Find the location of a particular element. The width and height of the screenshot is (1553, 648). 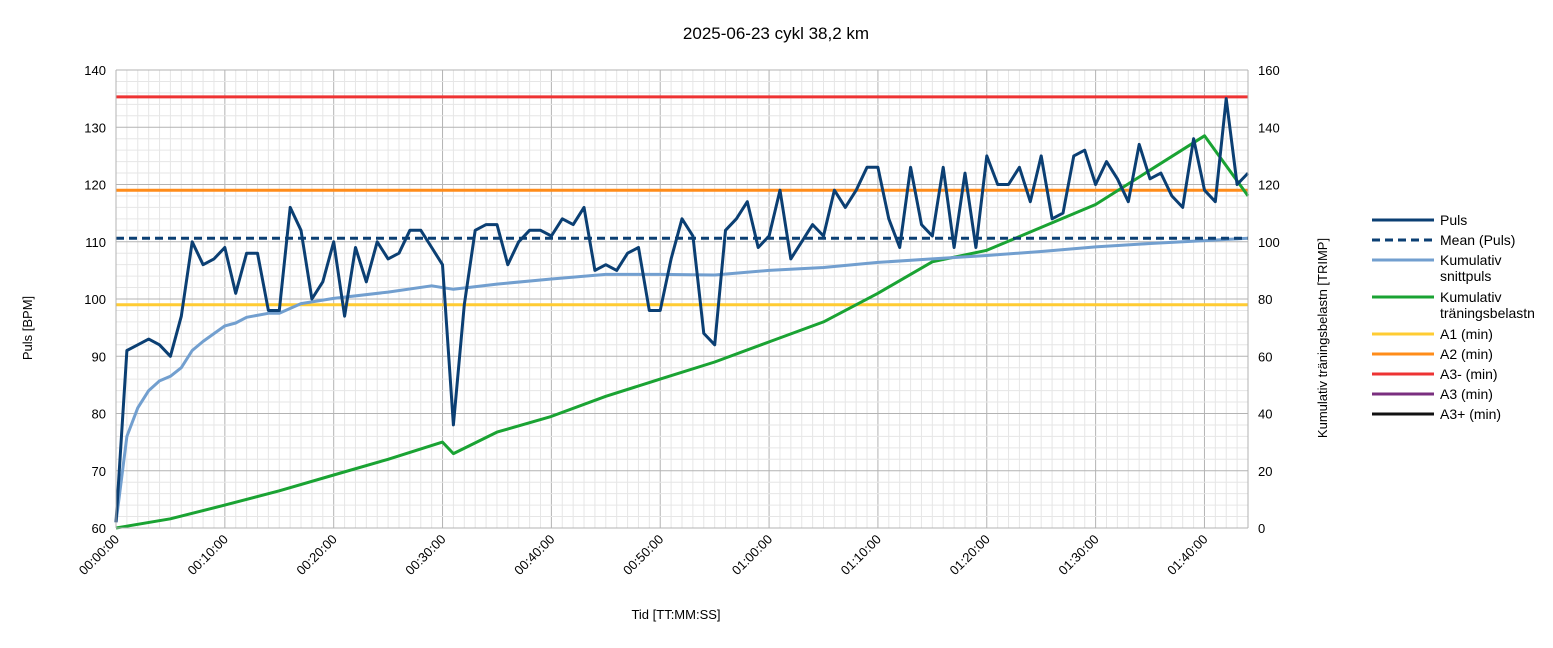

y-tick-label: 140 is located at coordinates (95, 70).